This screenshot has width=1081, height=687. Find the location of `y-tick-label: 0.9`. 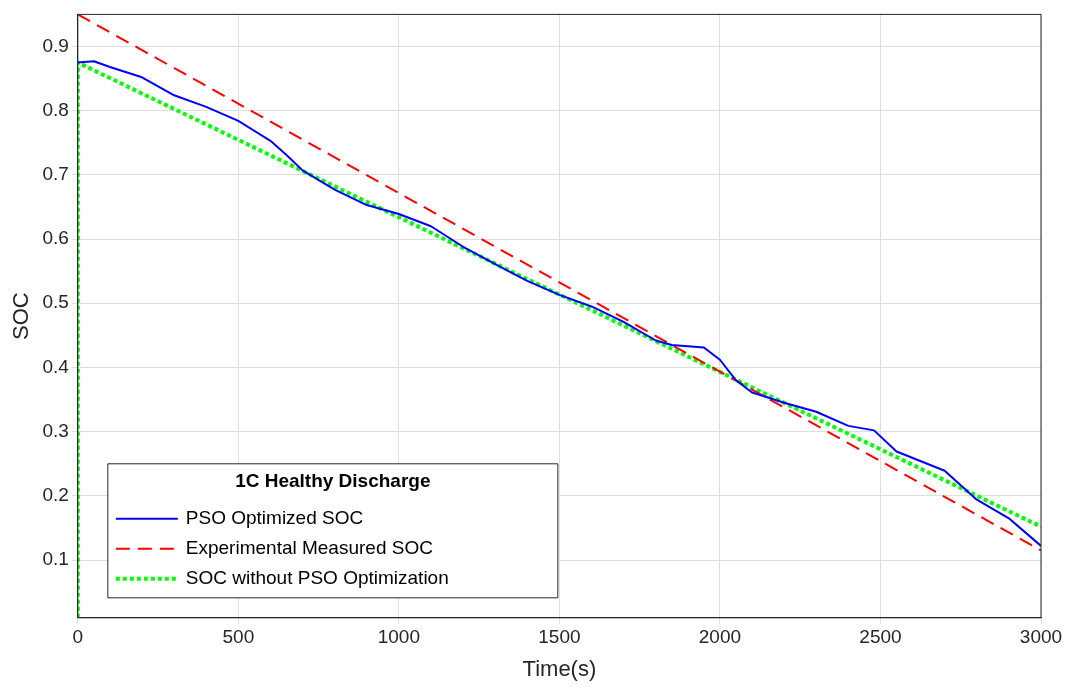

y-tick-label: 0.9 is located at coordinates (55, 45).